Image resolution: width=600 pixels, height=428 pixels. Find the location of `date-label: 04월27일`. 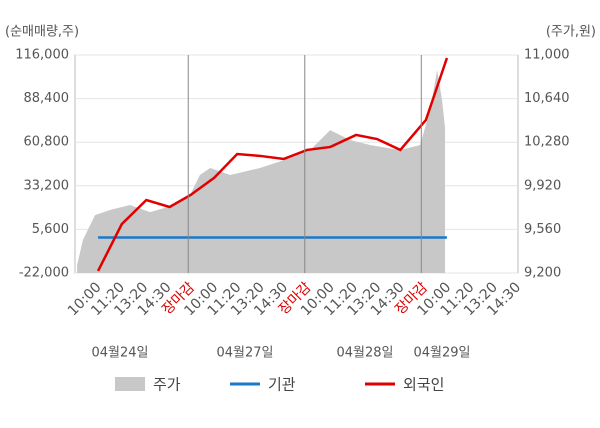

date-label: 04월27일 is located at coordinates (244, 353).